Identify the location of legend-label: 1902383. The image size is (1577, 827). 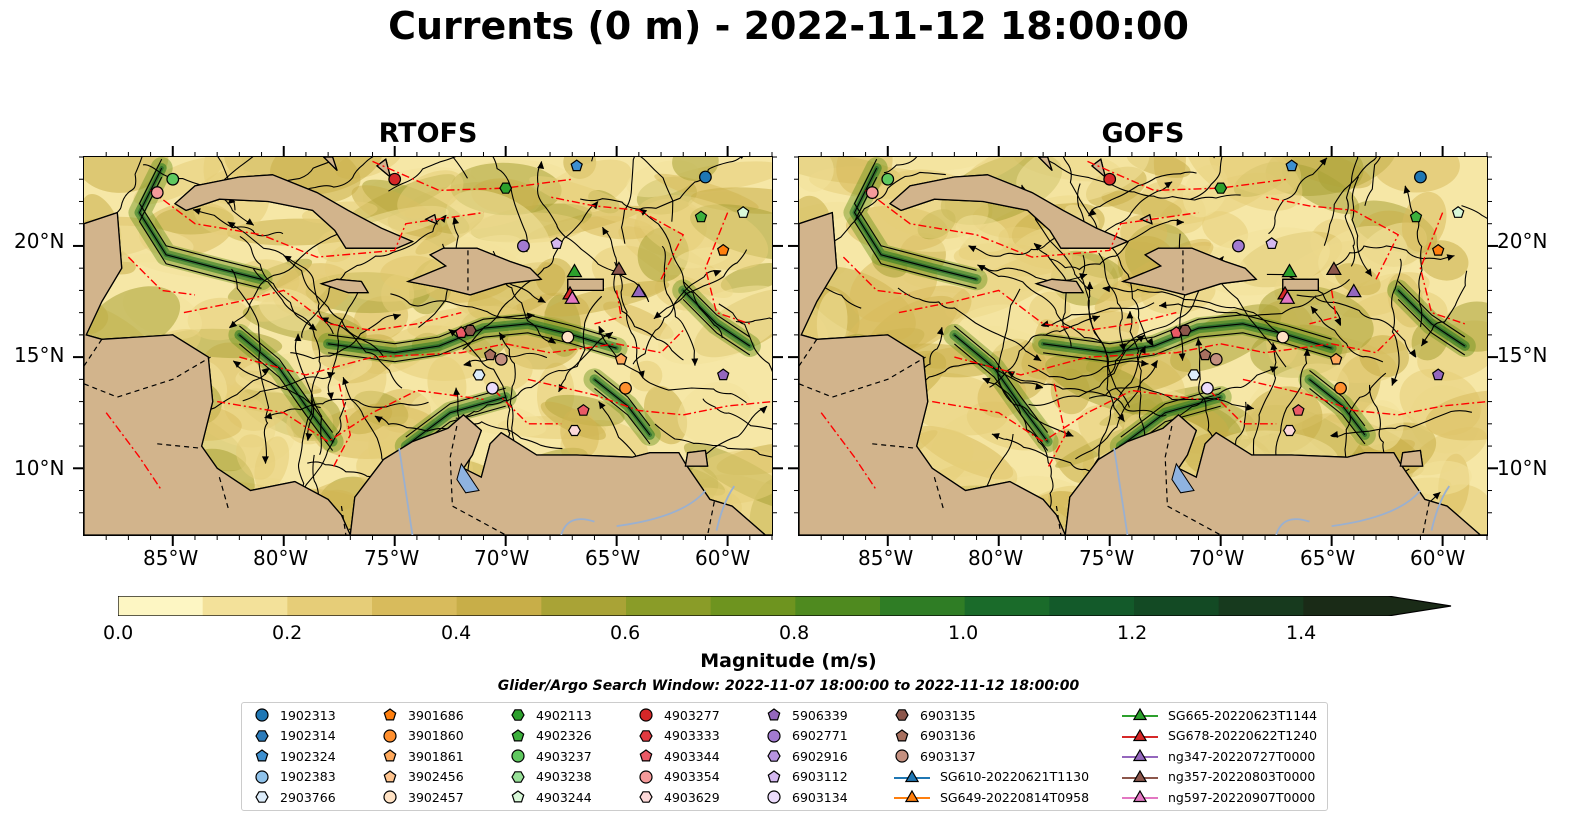
(308, 776).